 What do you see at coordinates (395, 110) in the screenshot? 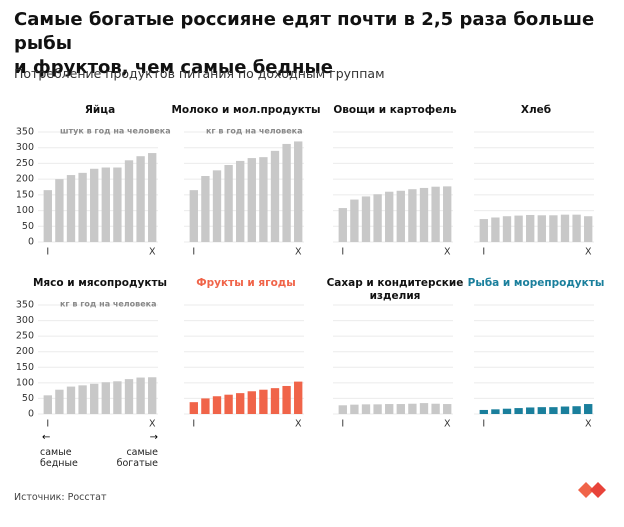
I see `panel-title: Овощи и картофель` at bounding box center [395, 110].